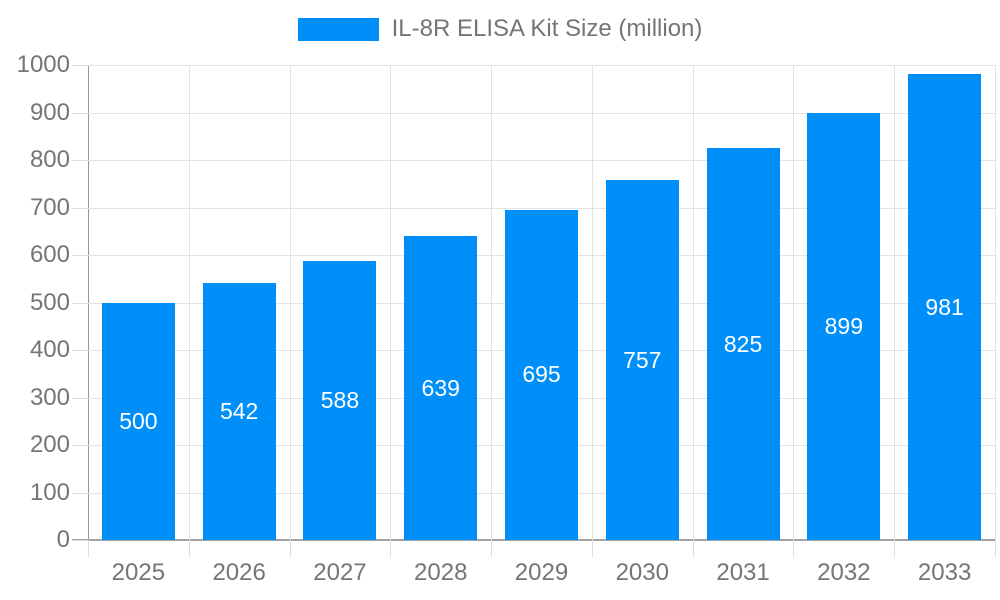 The image size is (1000, 600). I want to click on bar-2028: 639, so click(441, 388).